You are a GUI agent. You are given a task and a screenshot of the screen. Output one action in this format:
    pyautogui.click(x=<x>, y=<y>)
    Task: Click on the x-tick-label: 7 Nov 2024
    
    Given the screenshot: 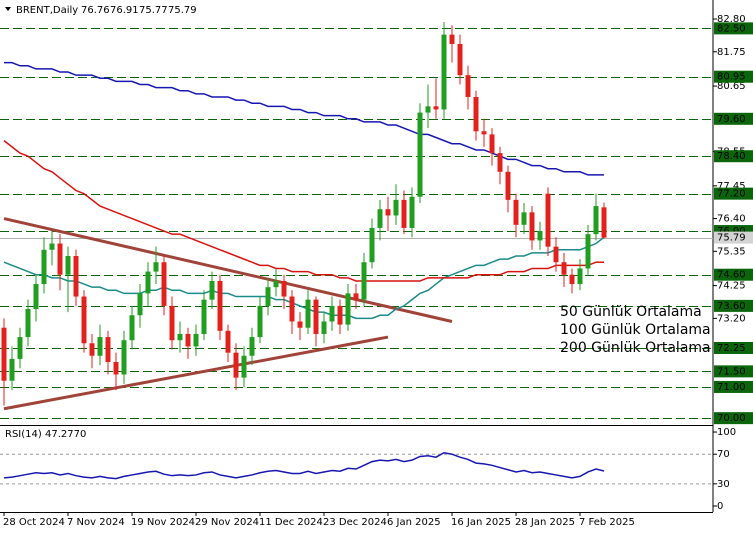 What is the action you would take?
    pyautogui.click(x=96, y=522)
    